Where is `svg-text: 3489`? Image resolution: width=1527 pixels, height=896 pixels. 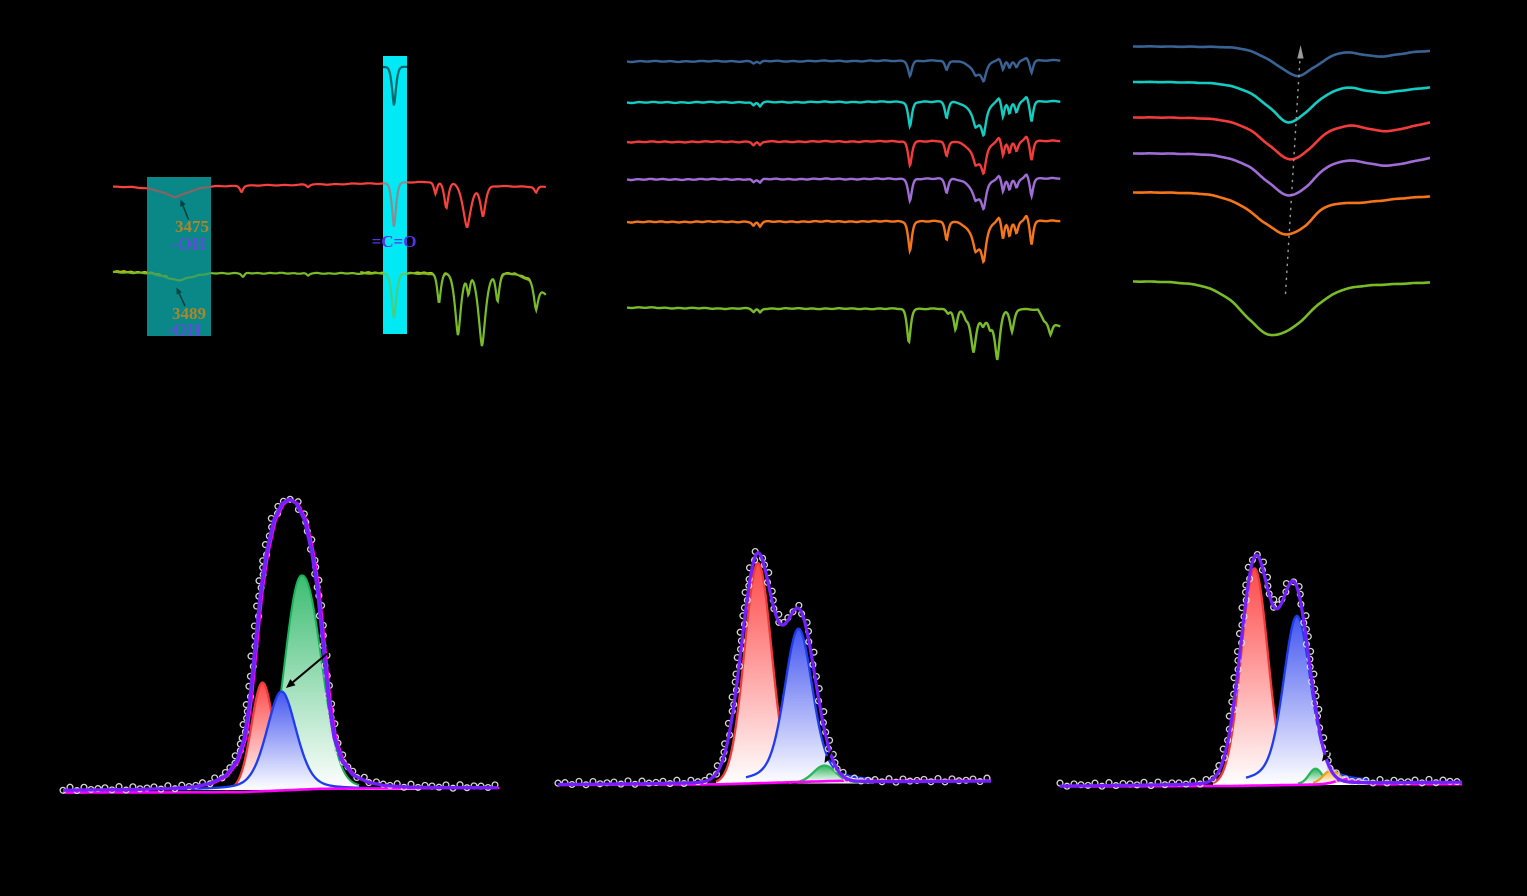 svg-text: 3489 is located at coordinates (189, 313).